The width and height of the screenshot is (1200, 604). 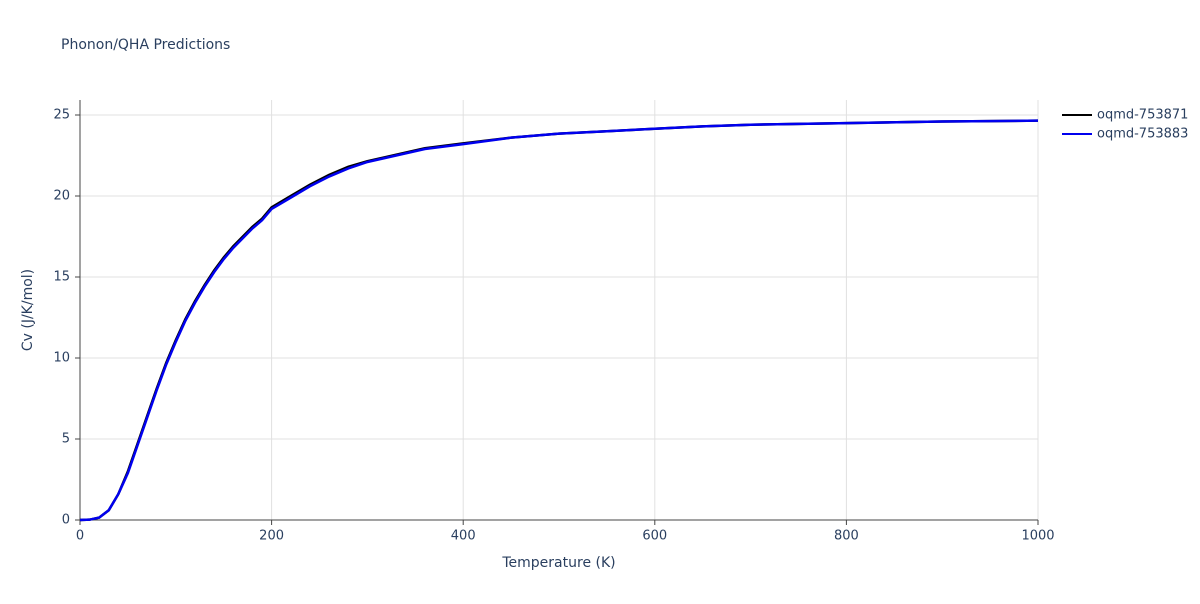 What do you see at coordinates (846, 536) in the screenshot?
I see `x-tick-label: 800` at bounding box center [846, 536].